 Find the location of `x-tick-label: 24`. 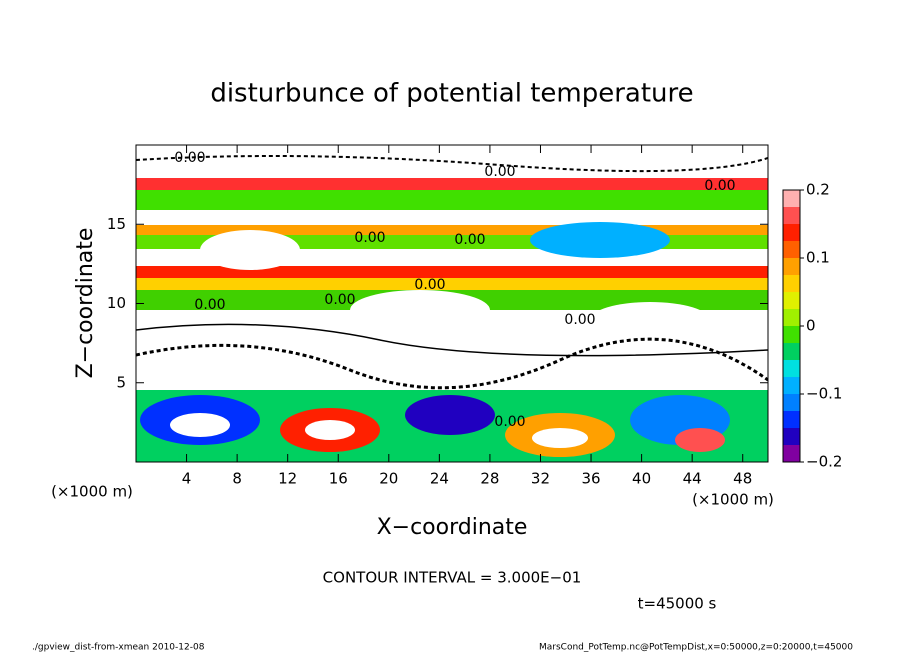

x-tick-label: 24 is located at coordinates (439, 479).